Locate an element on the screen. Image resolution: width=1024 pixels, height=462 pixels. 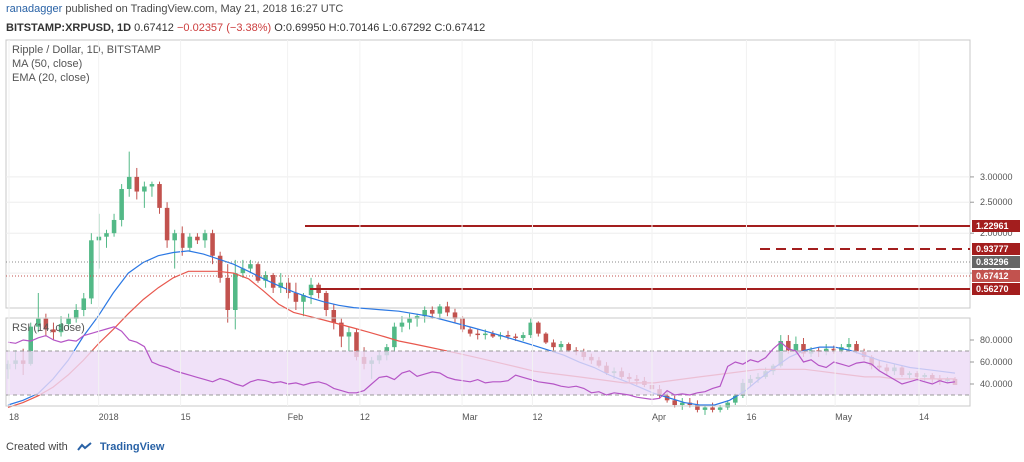
symbol-name: BITSTAMP:XRPUSD, 1D is located at coordinates (69, 28).